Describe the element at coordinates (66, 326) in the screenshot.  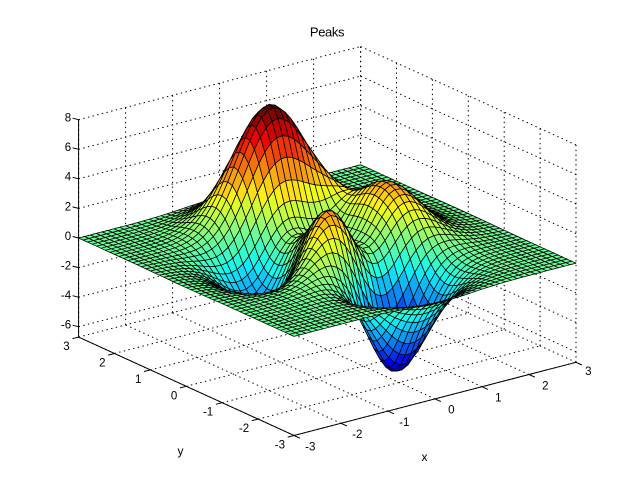
I see `svg-text: -6` at that location.